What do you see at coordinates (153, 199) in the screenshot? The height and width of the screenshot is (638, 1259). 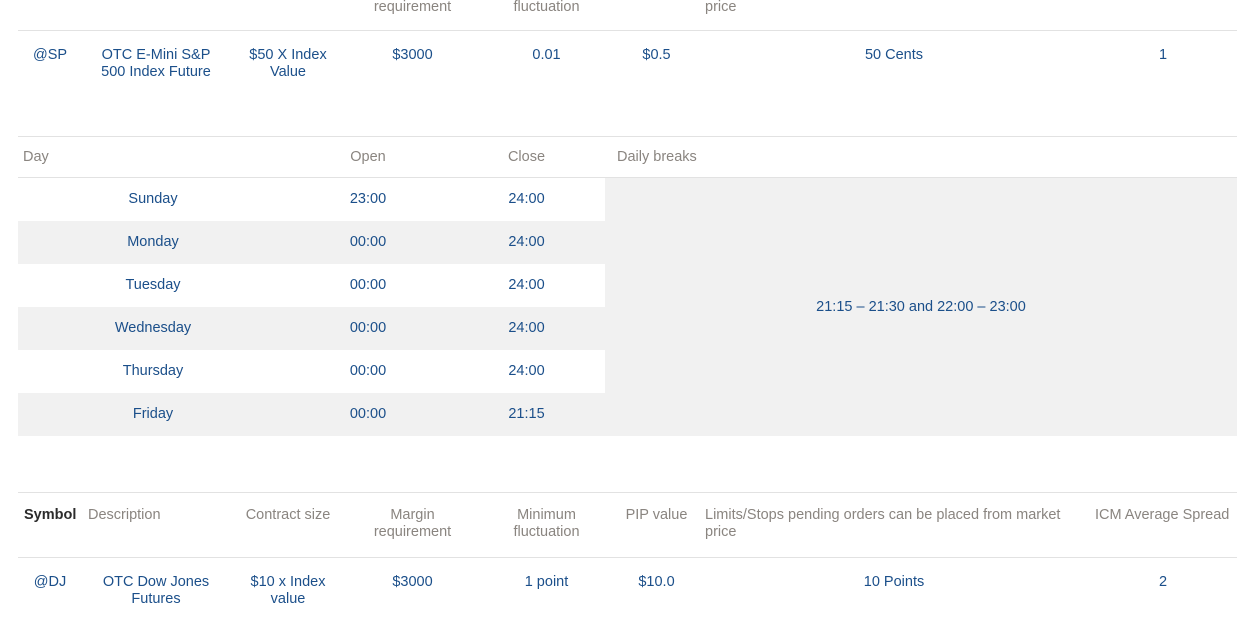 I see `cell-day: Sunday` at bounding box center [153, 199].